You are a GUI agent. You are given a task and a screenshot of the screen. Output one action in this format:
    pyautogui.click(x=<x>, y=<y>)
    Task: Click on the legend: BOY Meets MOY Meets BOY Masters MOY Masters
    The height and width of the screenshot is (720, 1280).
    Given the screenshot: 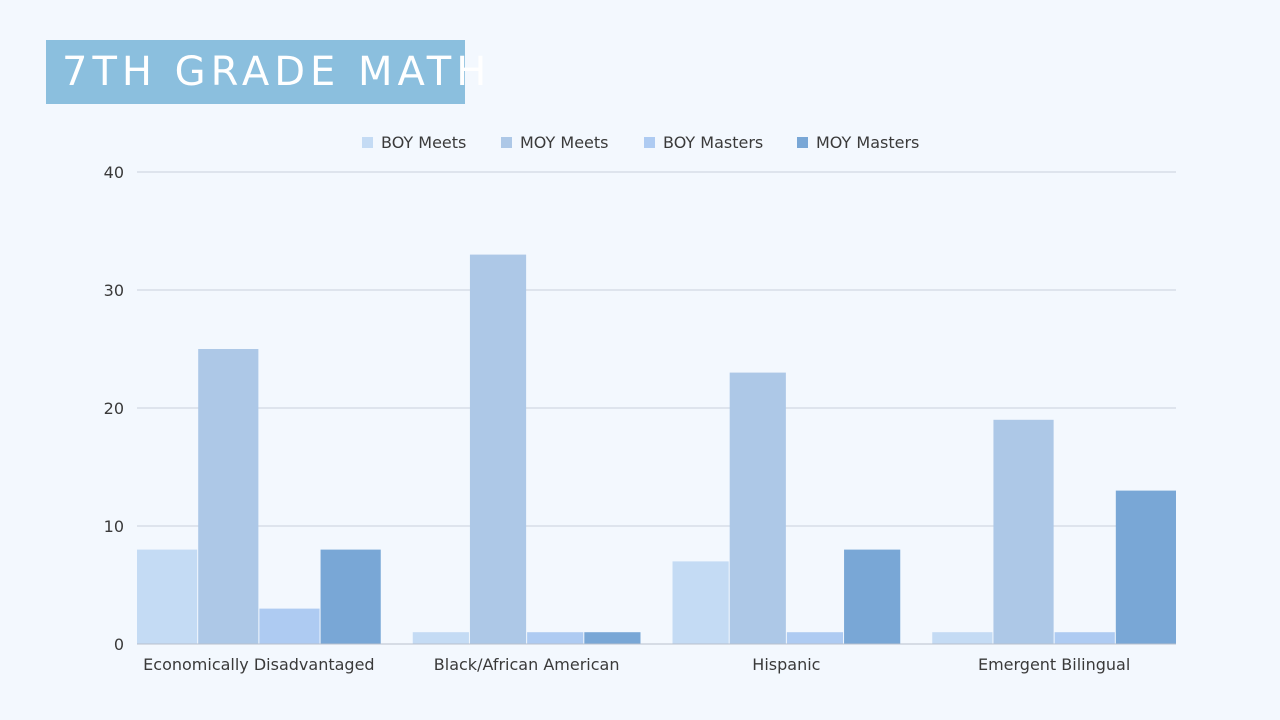 What is the action you would take?
    pyautogui.click(x=640, y=142)
    